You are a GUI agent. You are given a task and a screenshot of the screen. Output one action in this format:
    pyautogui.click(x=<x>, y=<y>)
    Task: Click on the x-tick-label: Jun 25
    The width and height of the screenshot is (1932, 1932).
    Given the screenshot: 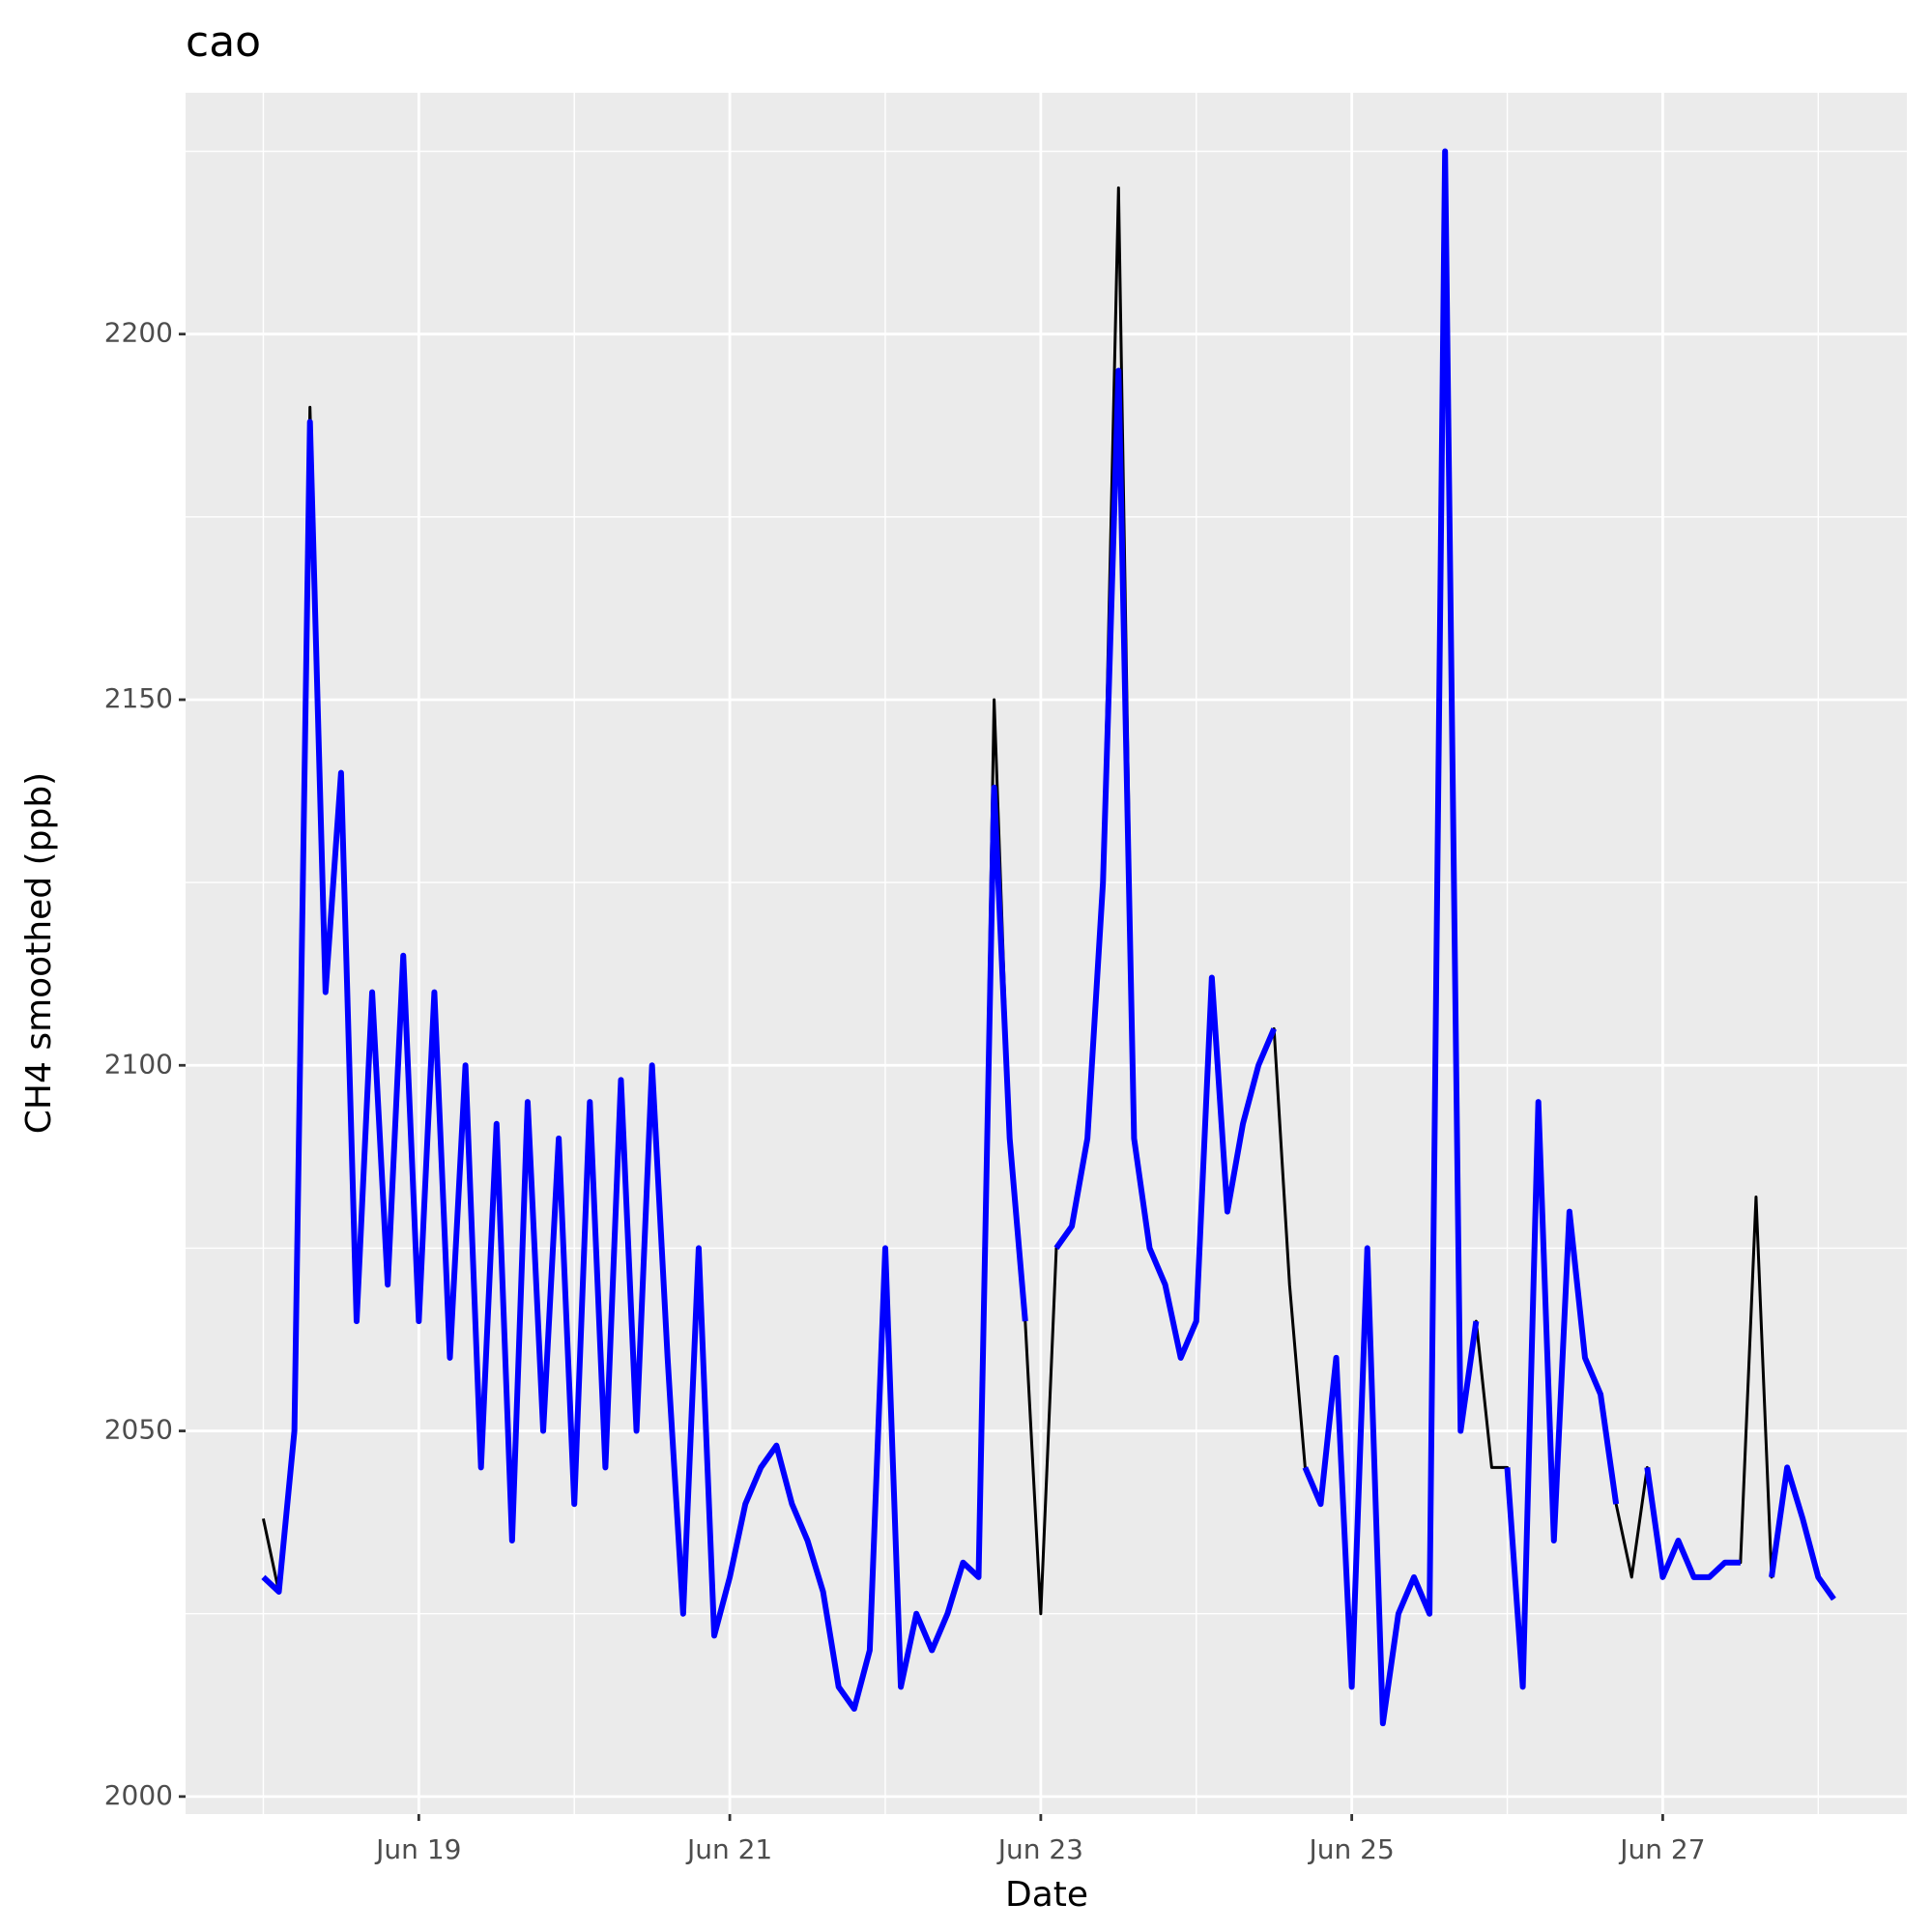 What is the action you would take?
    pyautogui.click(x=1351, y=1849)
    